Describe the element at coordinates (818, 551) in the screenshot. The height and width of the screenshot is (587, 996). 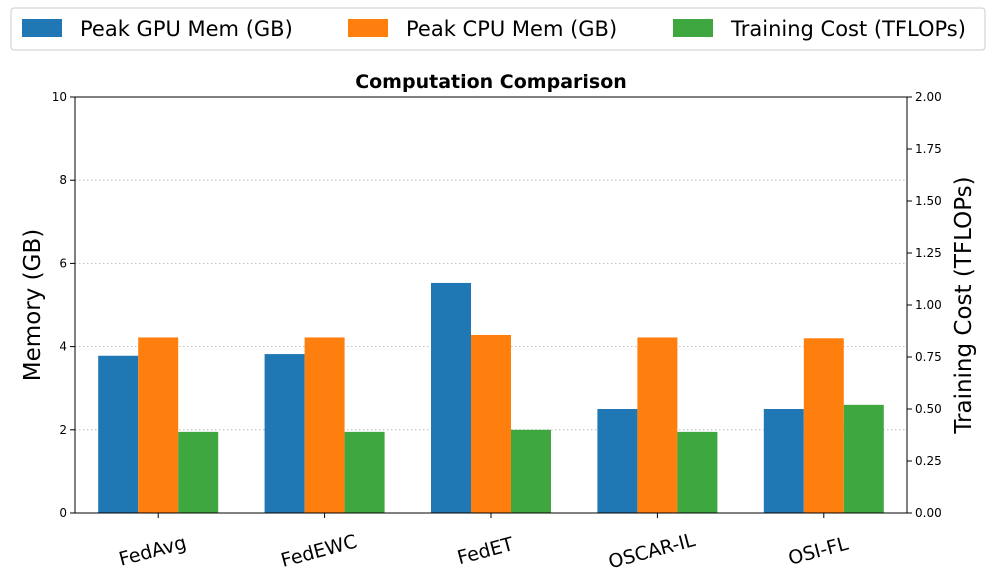
I see `category-label: OSI-FL` at that location.